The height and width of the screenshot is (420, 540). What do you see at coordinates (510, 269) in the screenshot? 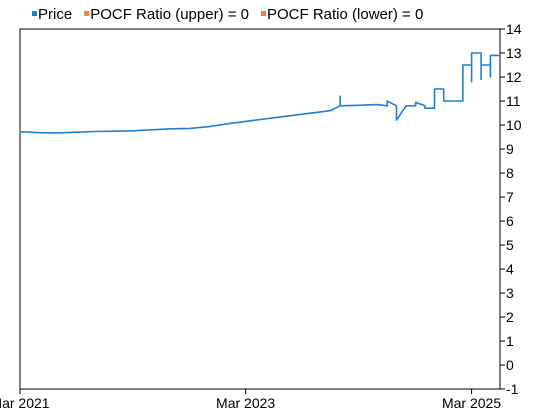
I see `y-tick-label: 4` at bounding box center [510, 269].